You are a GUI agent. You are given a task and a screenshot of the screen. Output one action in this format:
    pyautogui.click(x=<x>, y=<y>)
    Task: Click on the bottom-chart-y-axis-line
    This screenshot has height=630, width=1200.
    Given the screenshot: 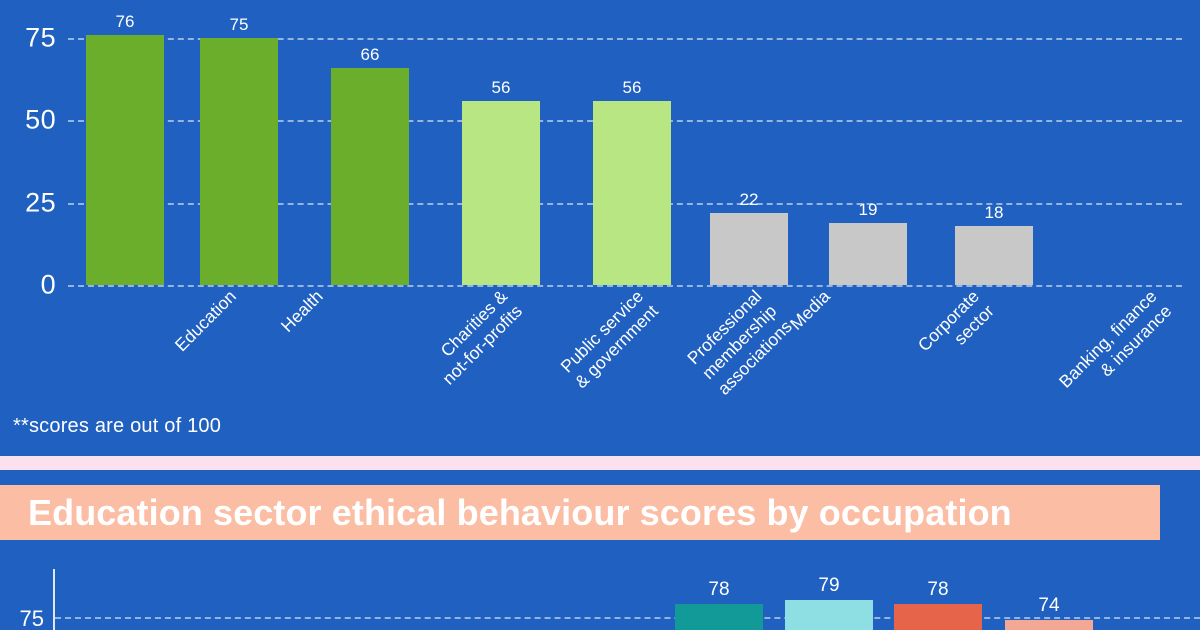 What is the action you would take?
    pyautogui.click(x=54, y=599)
    